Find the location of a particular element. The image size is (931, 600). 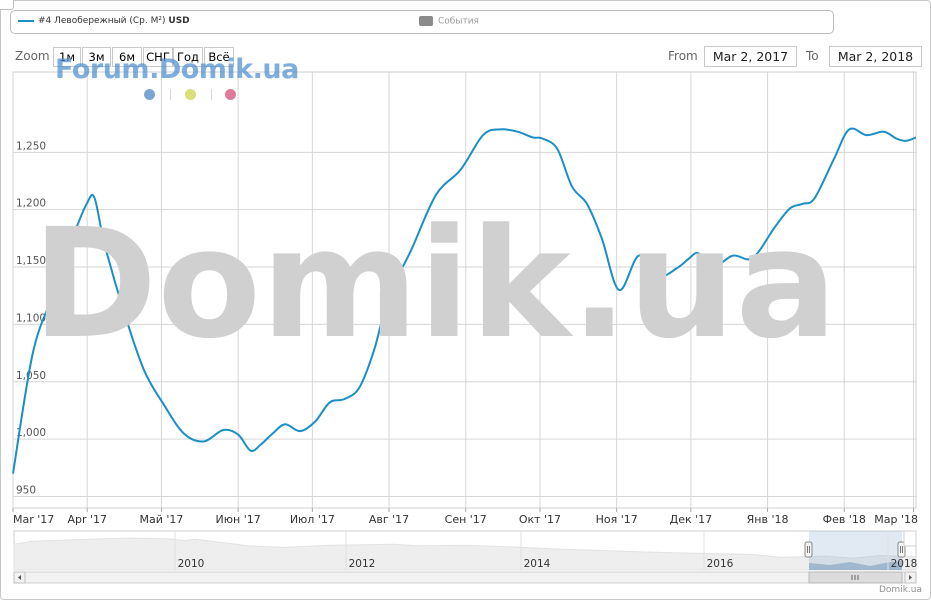

zoom-button-6m: 6м is located at coordinates (127, 57).